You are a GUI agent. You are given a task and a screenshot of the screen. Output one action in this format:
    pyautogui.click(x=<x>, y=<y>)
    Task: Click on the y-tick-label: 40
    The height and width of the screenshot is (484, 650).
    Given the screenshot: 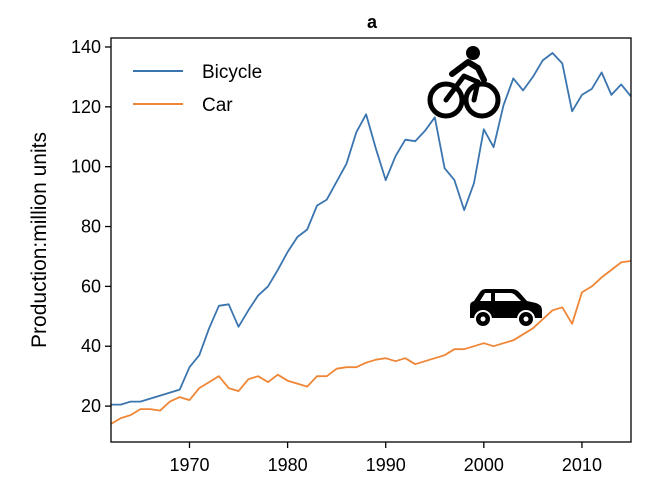 What is the action you would take?
    pyautogui.click(x=91, y=346)
    